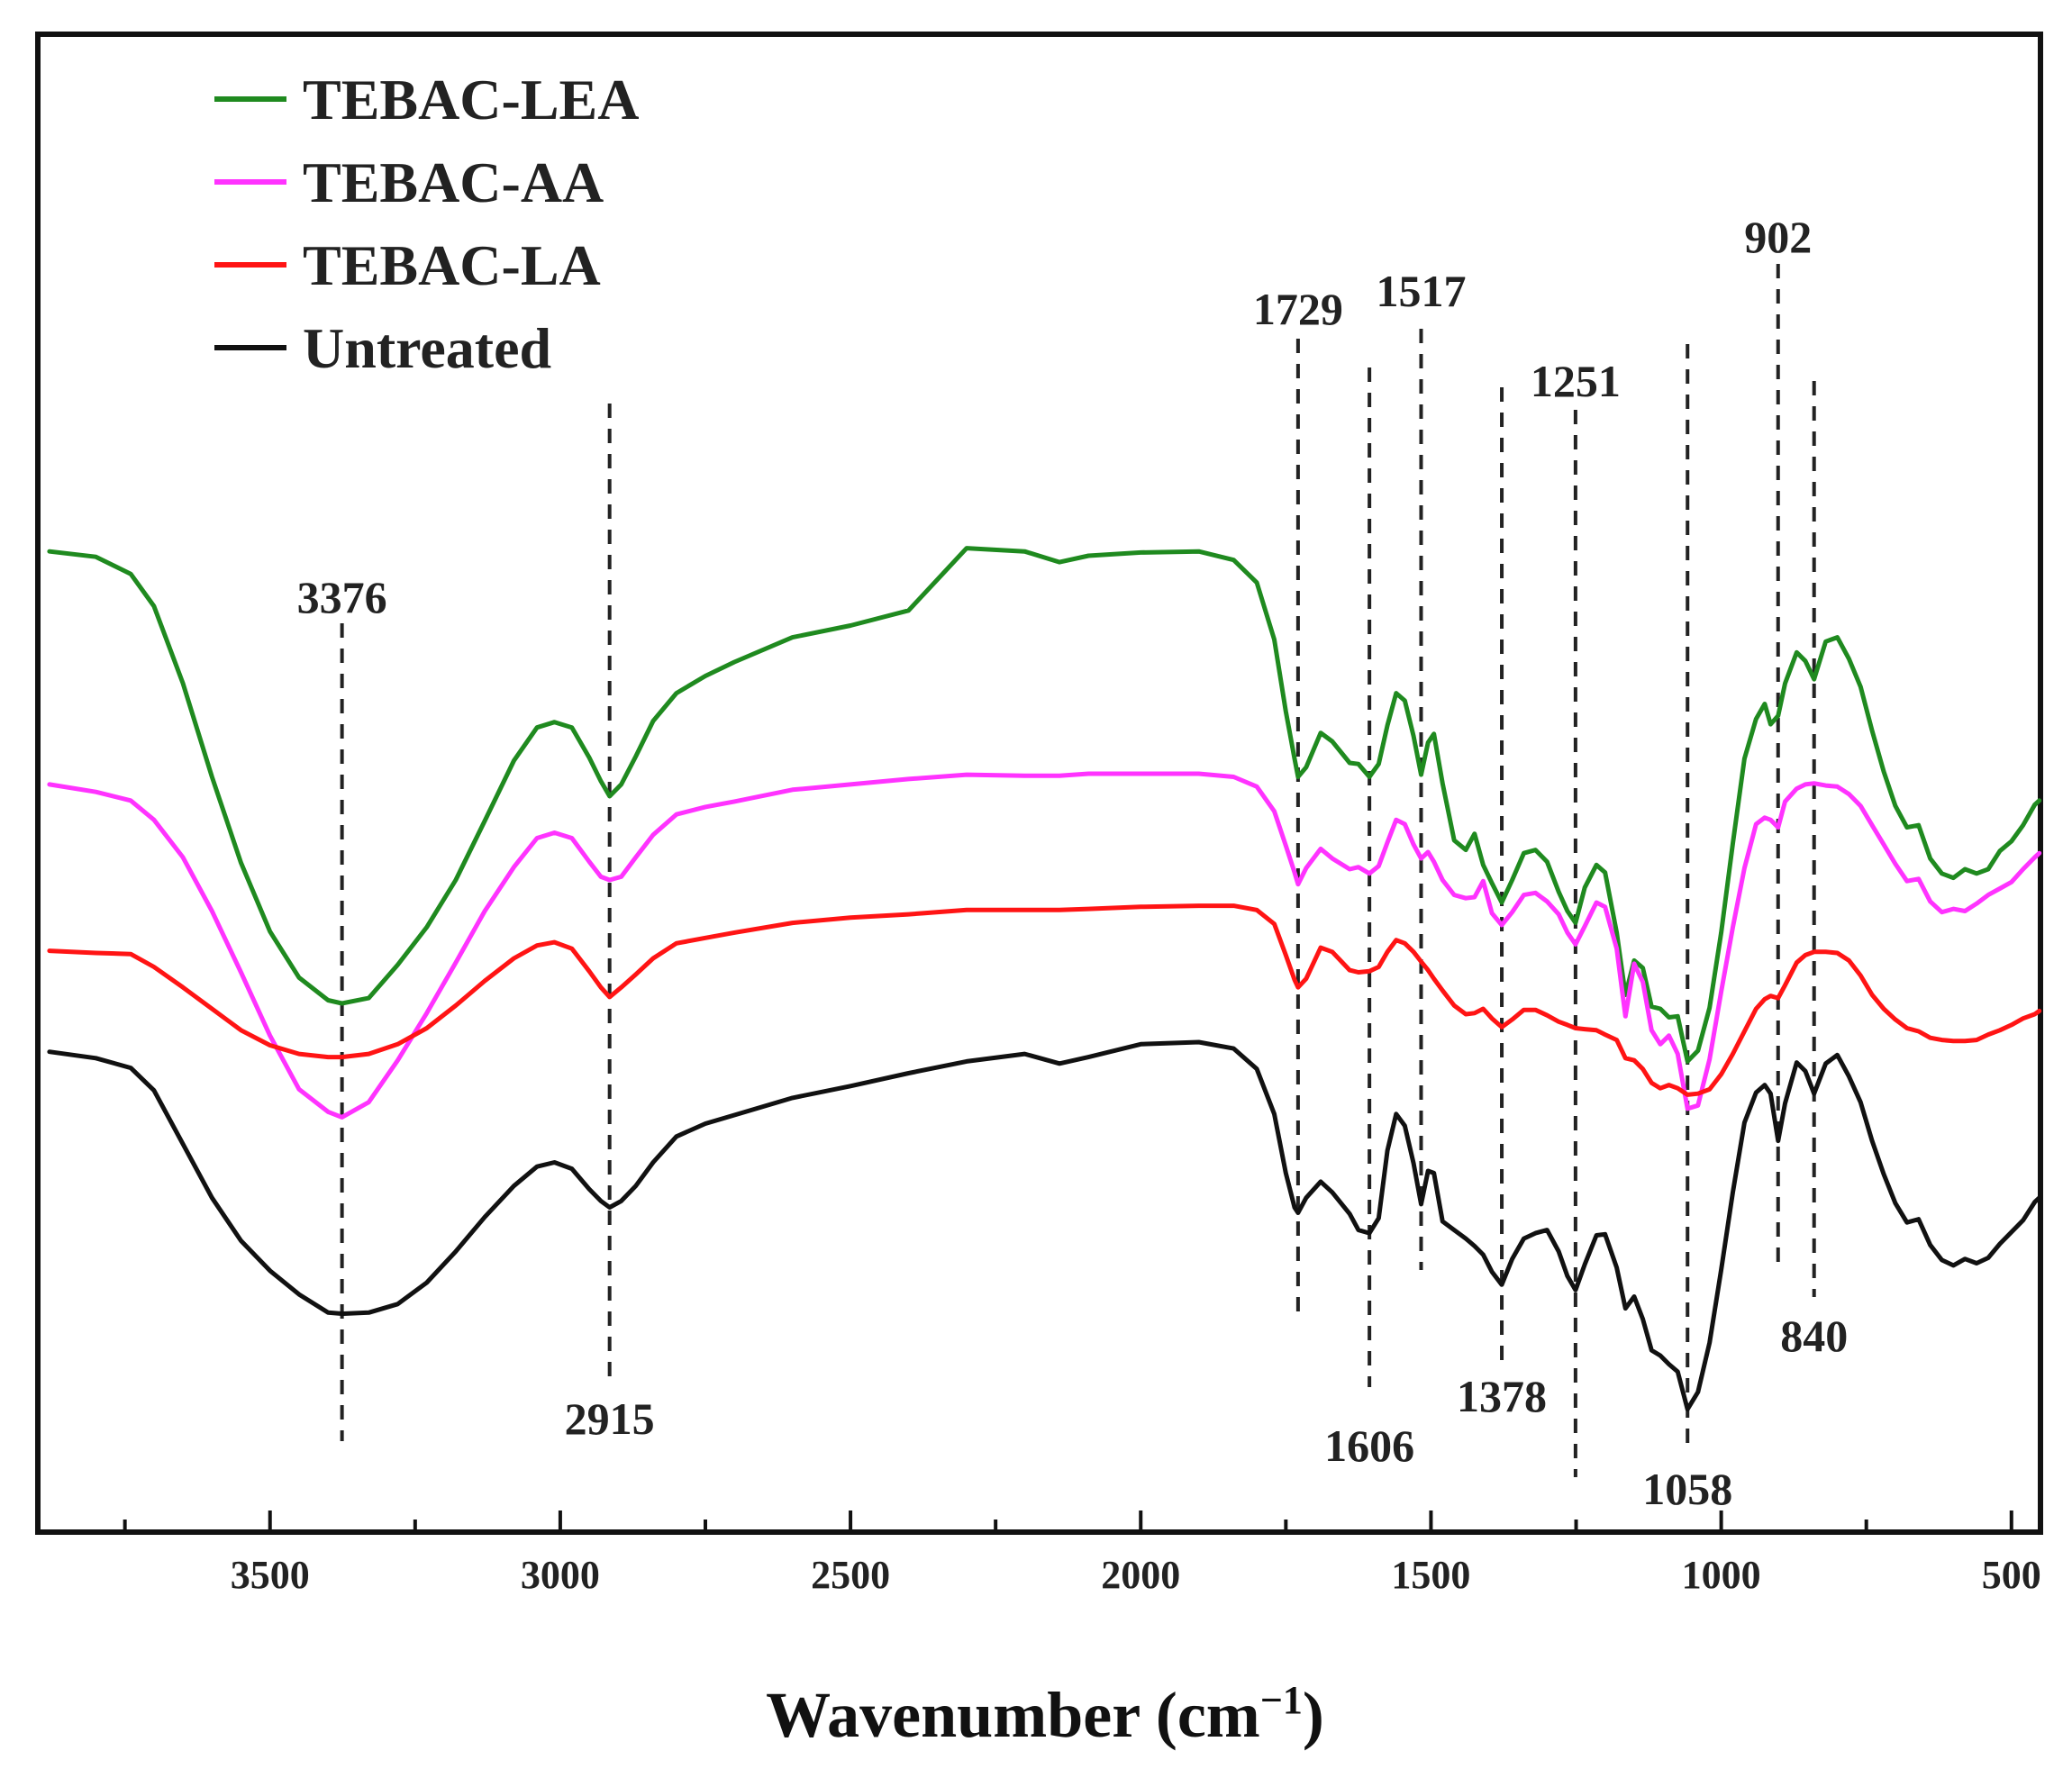 Image resolution: width=2072 pixels, height=1769 pixels. What do you see at coordinates (1298, 309) in the screenshot?
I see `peak-label-1729: 1729` at bounding box center [1298, 309].